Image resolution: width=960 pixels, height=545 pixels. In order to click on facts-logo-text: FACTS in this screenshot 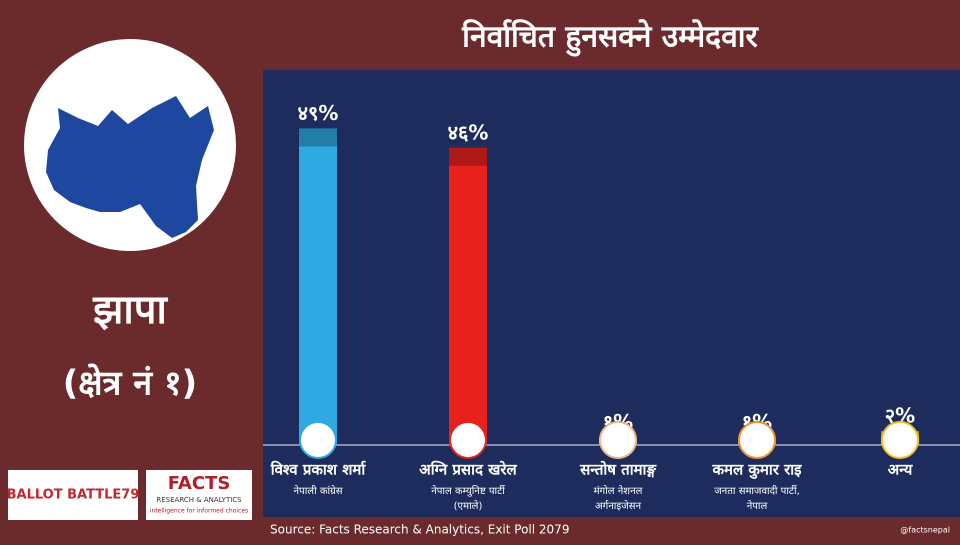, I will do `click(199, 483)`.